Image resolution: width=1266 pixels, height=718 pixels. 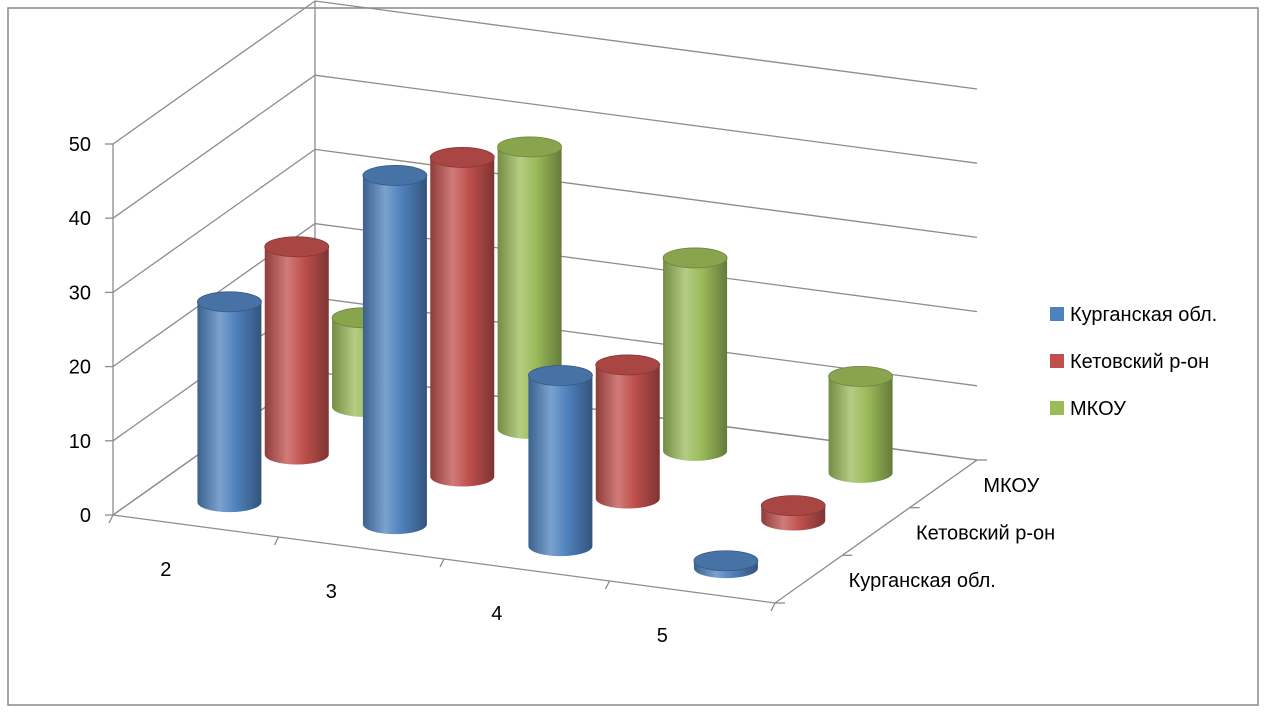 I want to click on depth-tick-label: Кетовский р-он, so click(x=985, y=534).